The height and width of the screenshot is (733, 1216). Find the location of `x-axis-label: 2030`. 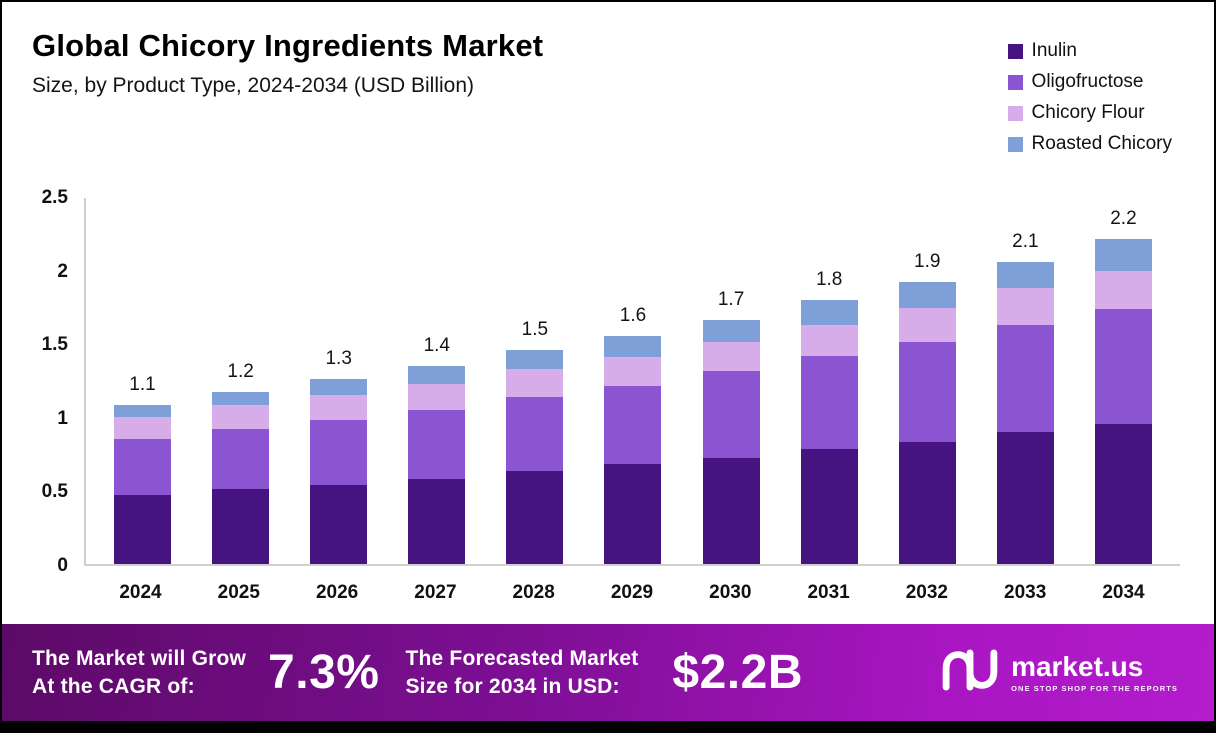

x-axis-label: 2030 is located at coordinates (730, 592).